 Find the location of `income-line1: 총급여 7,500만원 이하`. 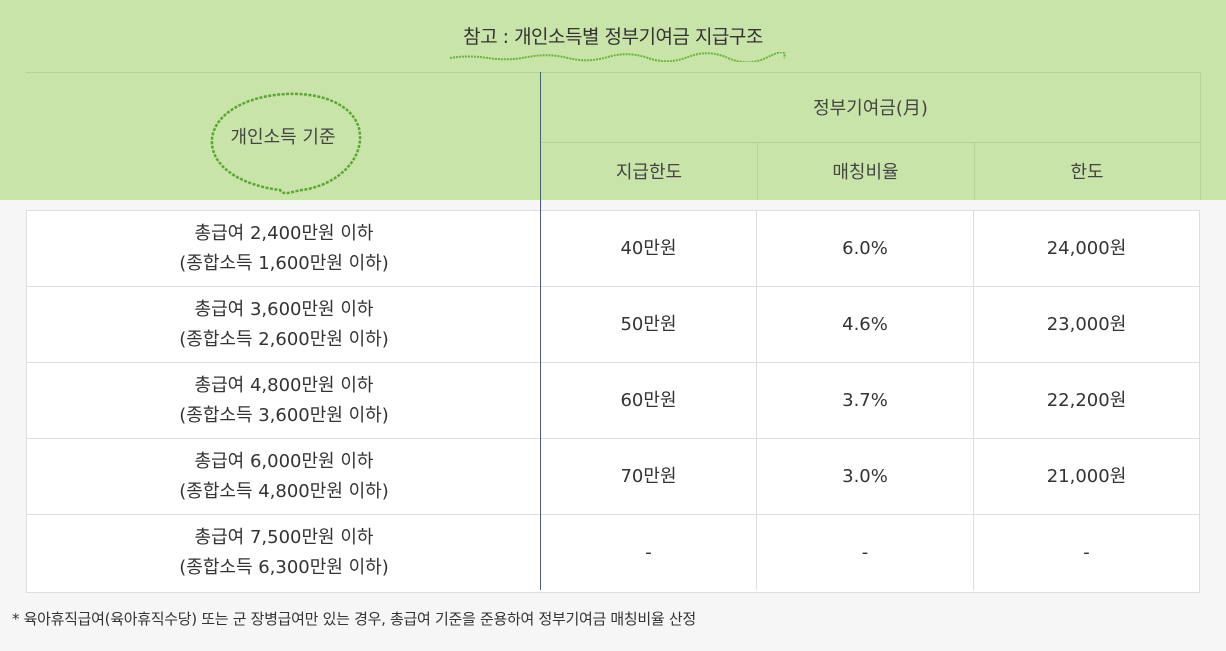

income-line1: 총급여 7,500만원 이하 is located at coordinates (284, 537).